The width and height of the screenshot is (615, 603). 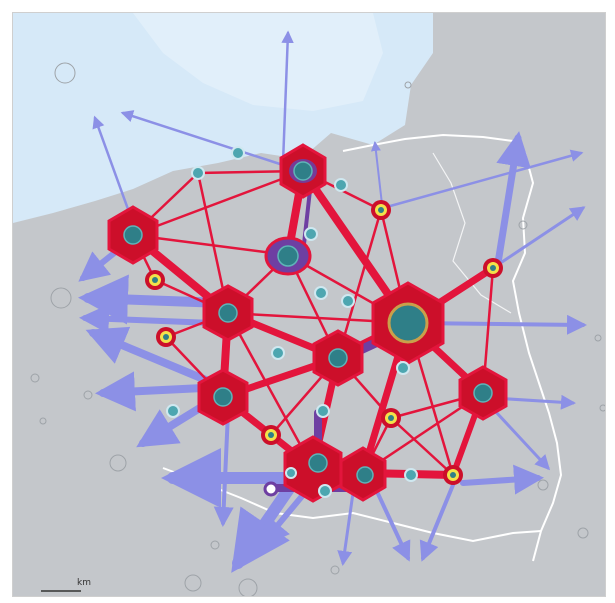 What do you see at coordinates (408, 323) in the screenshot?
I see `node-core-capital` at bounding box center [408, 323].